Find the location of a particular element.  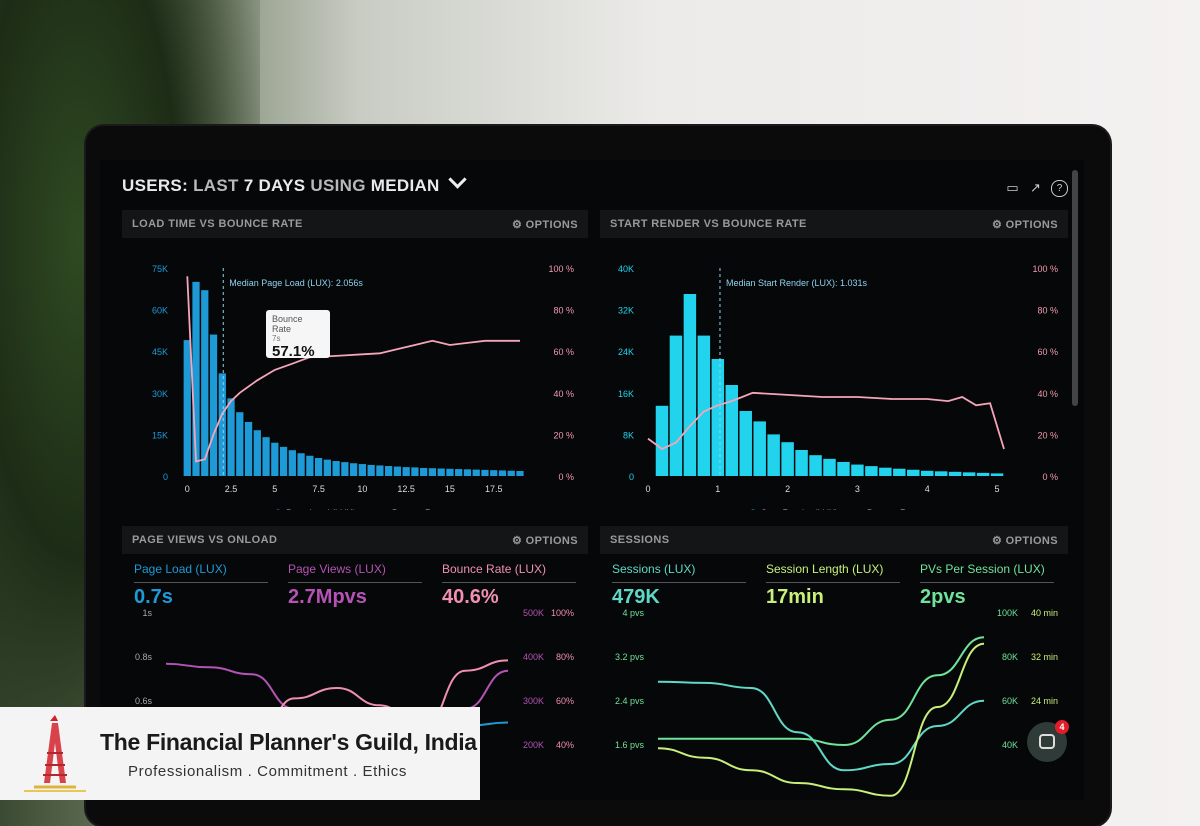

kpi-label: Session Length (LUX) is located at coordinates (825, 569).